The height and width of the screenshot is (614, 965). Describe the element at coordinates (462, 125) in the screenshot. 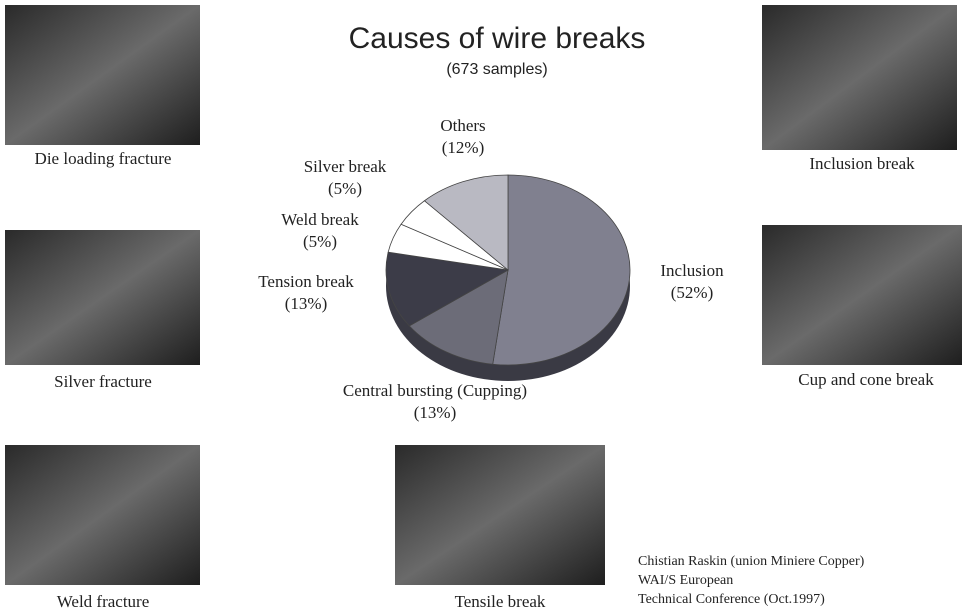

I see `slice-label: Others` at that location.